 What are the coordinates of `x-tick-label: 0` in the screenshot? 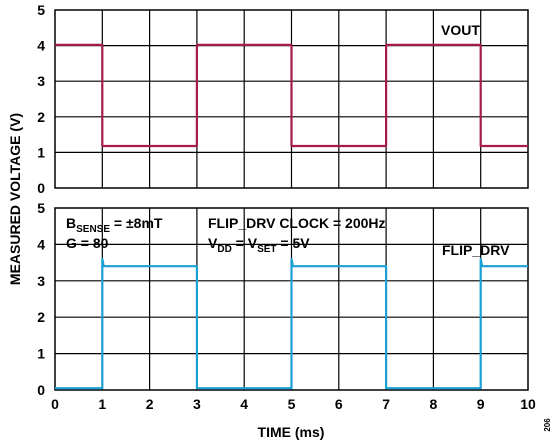 It's located at (55, 404).